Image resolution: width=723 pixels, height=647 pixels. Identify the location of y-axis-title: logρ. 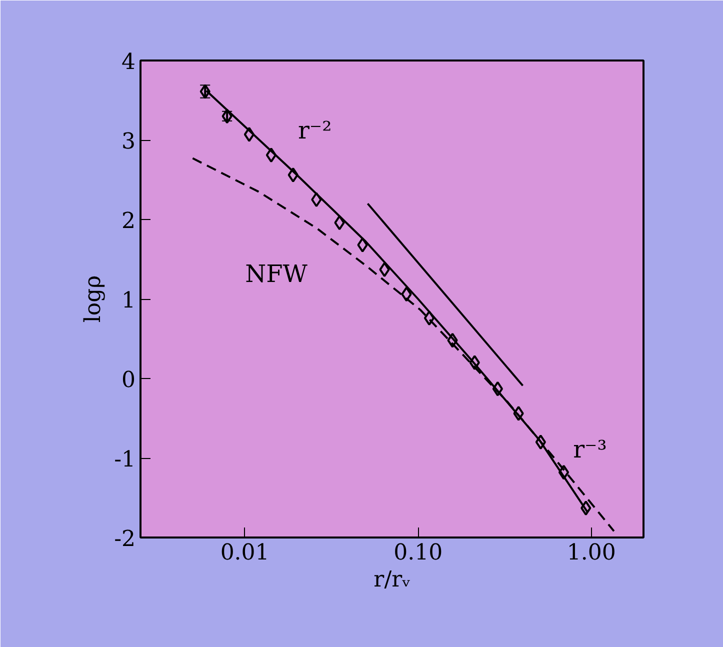
(93, 299).